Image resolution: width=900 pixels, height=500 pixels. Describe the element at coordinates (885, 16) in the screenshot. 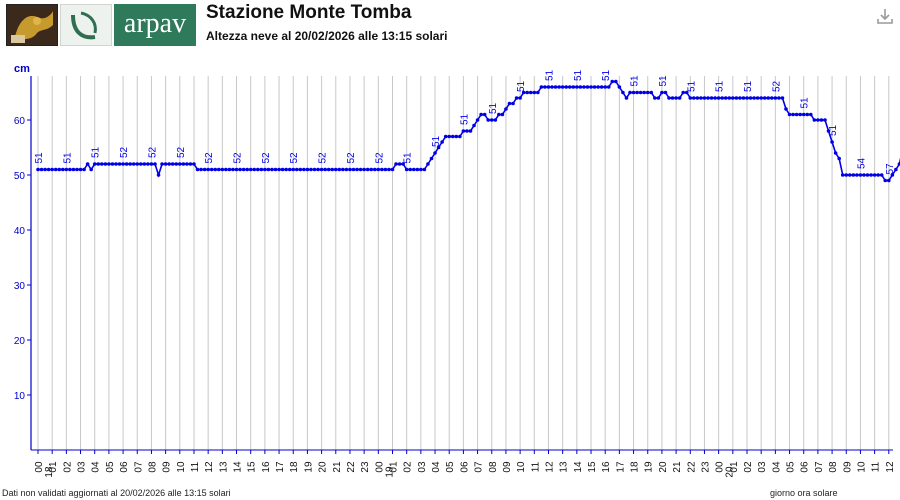

I see `download-icon` at that location.